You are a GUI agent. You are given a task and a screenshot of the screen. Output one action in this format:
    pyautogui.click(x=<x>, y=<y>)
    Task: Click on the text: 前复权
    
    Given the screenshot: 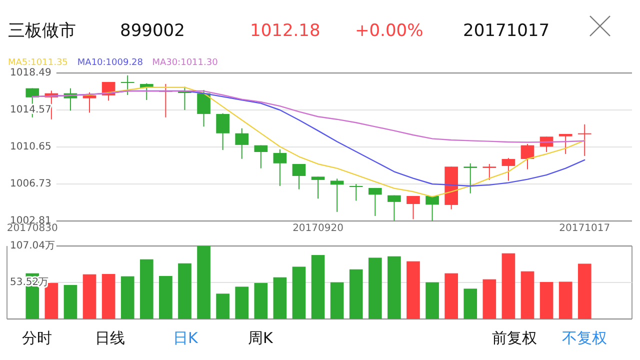 What is the action you would take?
    pyautogui.click(x=514, y=338)
    